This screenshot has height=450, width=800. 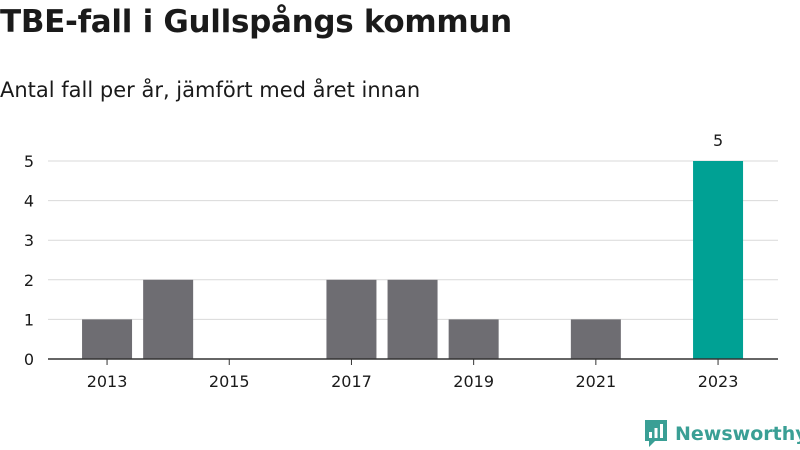 What do you see at coordinates (256, 22) in the screenshot?
I see `chart-title: TBE-fall i Gullspångs kommun` at bounding box center [256, 22].